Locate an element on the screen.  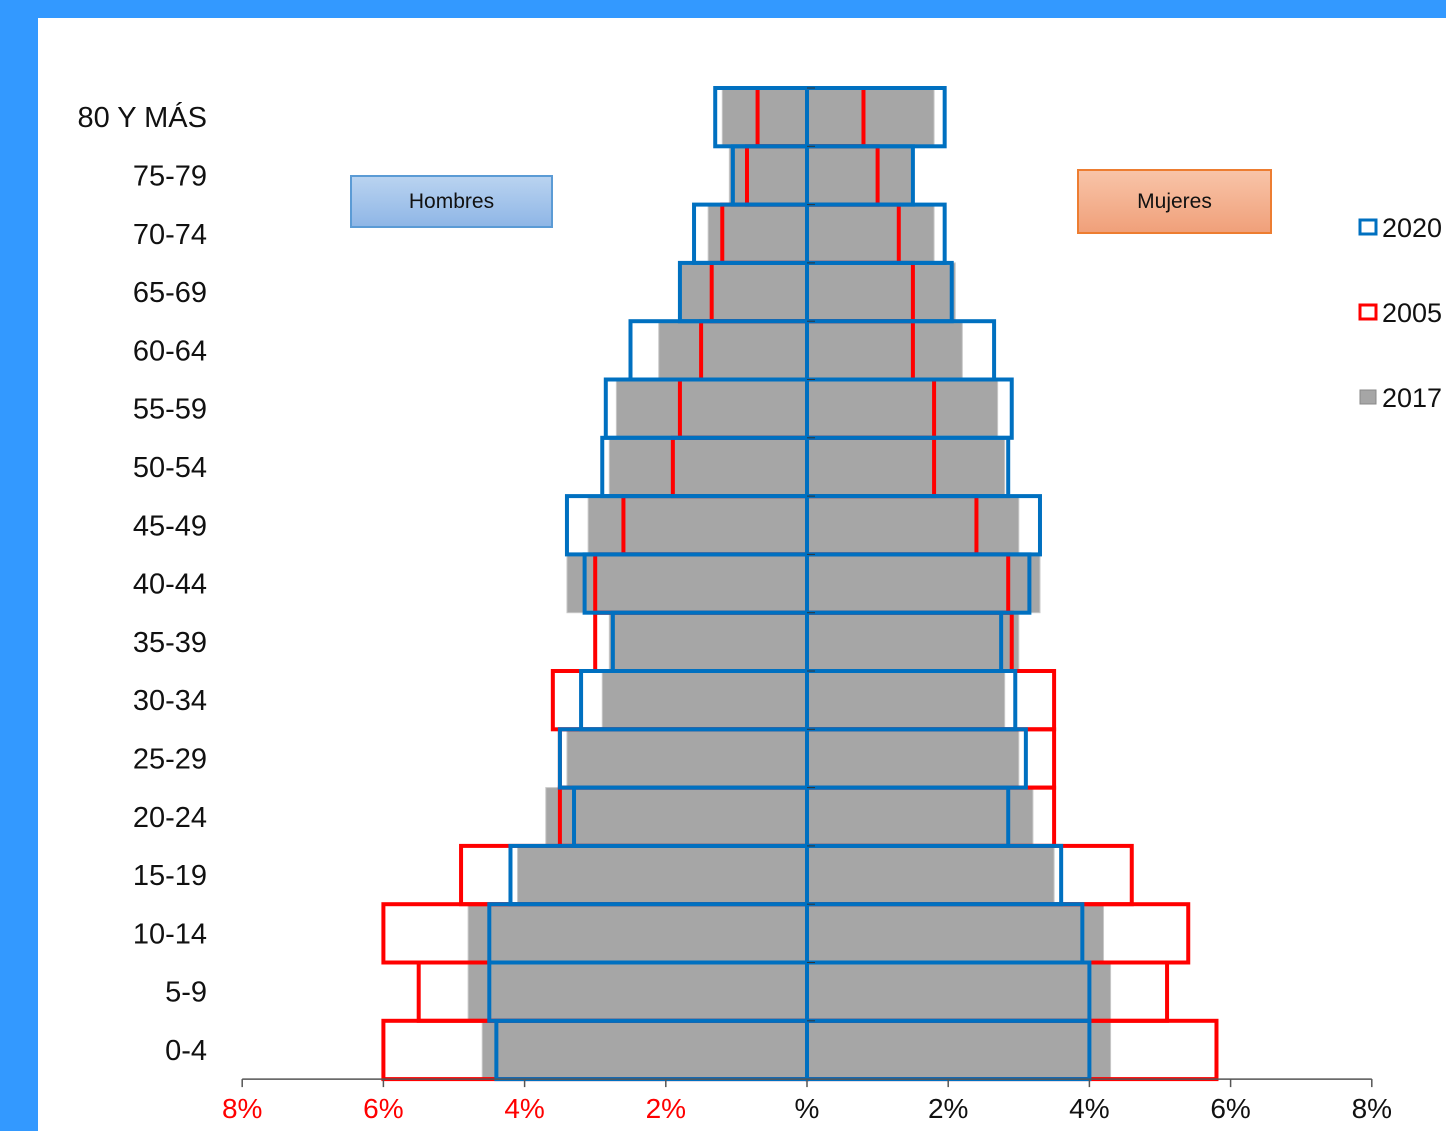
age-label: 45-49 is located at coordinates (170, 526).